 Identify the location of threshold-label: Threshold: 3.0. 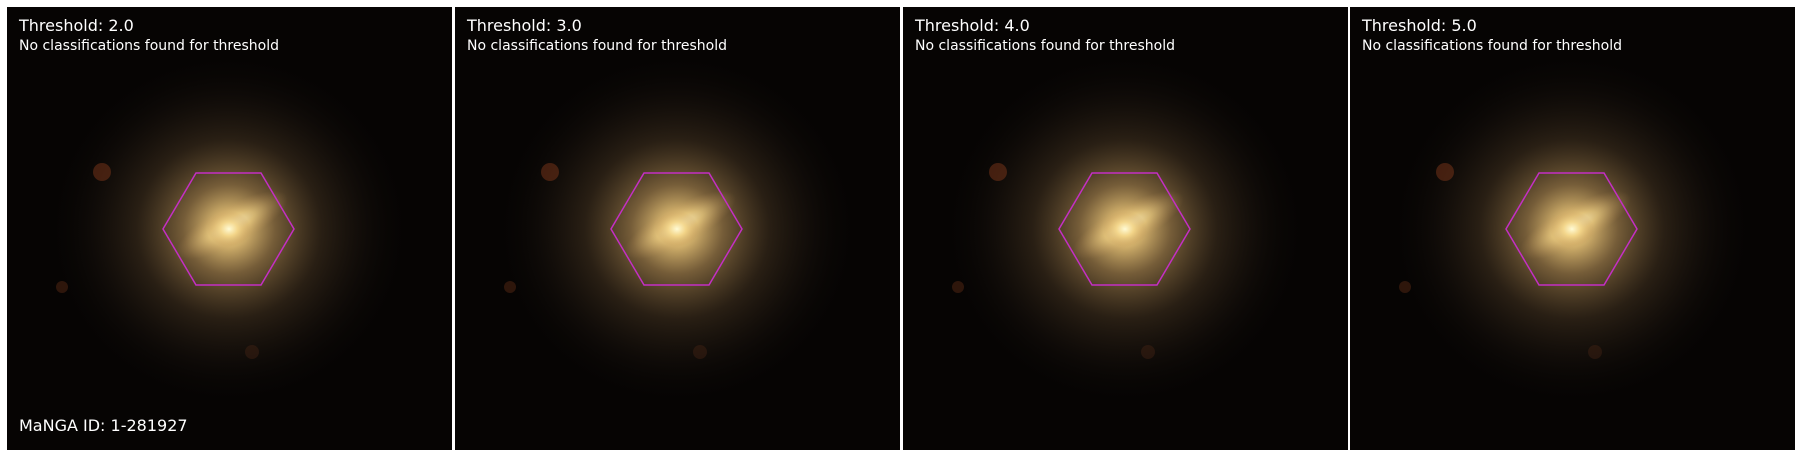
(524, 25).